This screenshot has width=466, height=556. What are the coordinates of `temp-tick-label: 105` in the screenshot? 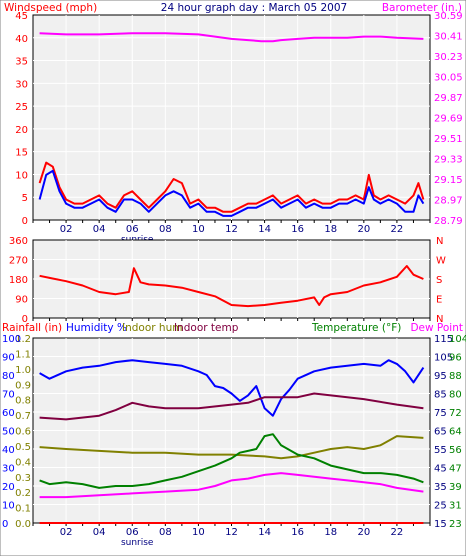 It's located at (443, 358).